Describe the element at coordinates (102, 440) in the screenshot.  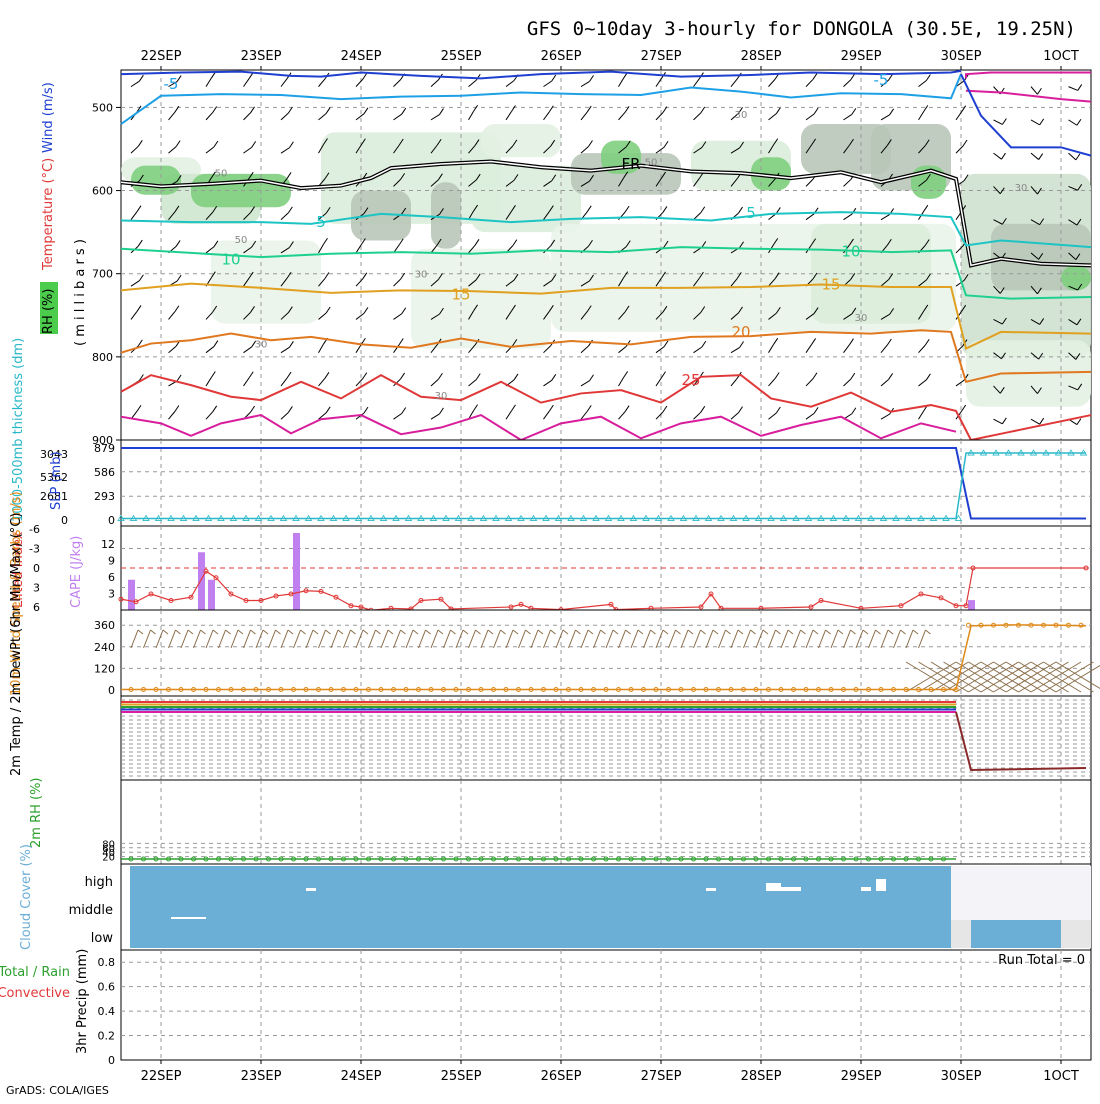
I see `pressure-tick-label: 900` at that location.